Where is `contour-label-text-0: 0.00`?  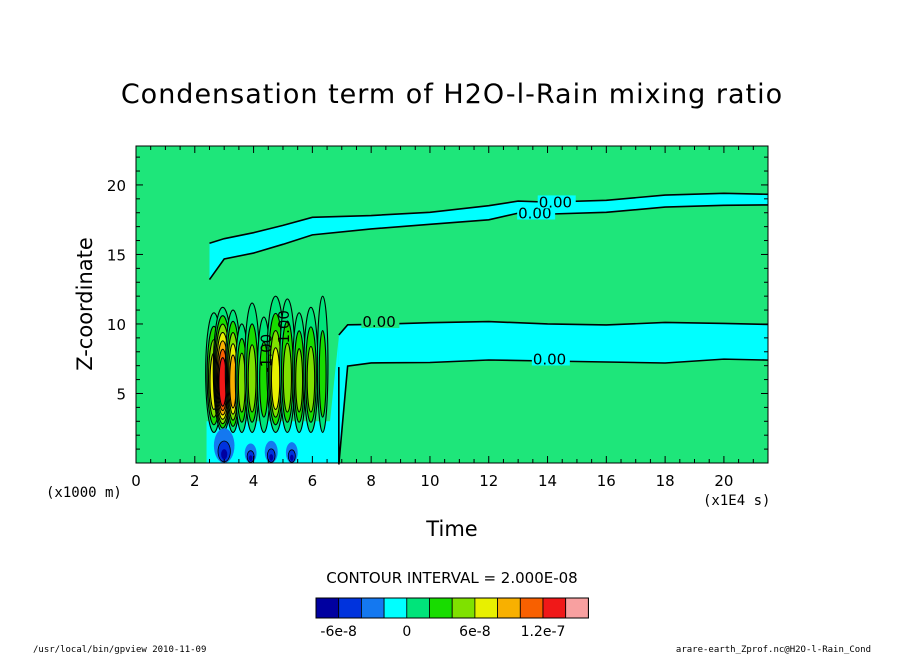 contour-label-text-0: 0.00 is located at coordinates (534, 214).